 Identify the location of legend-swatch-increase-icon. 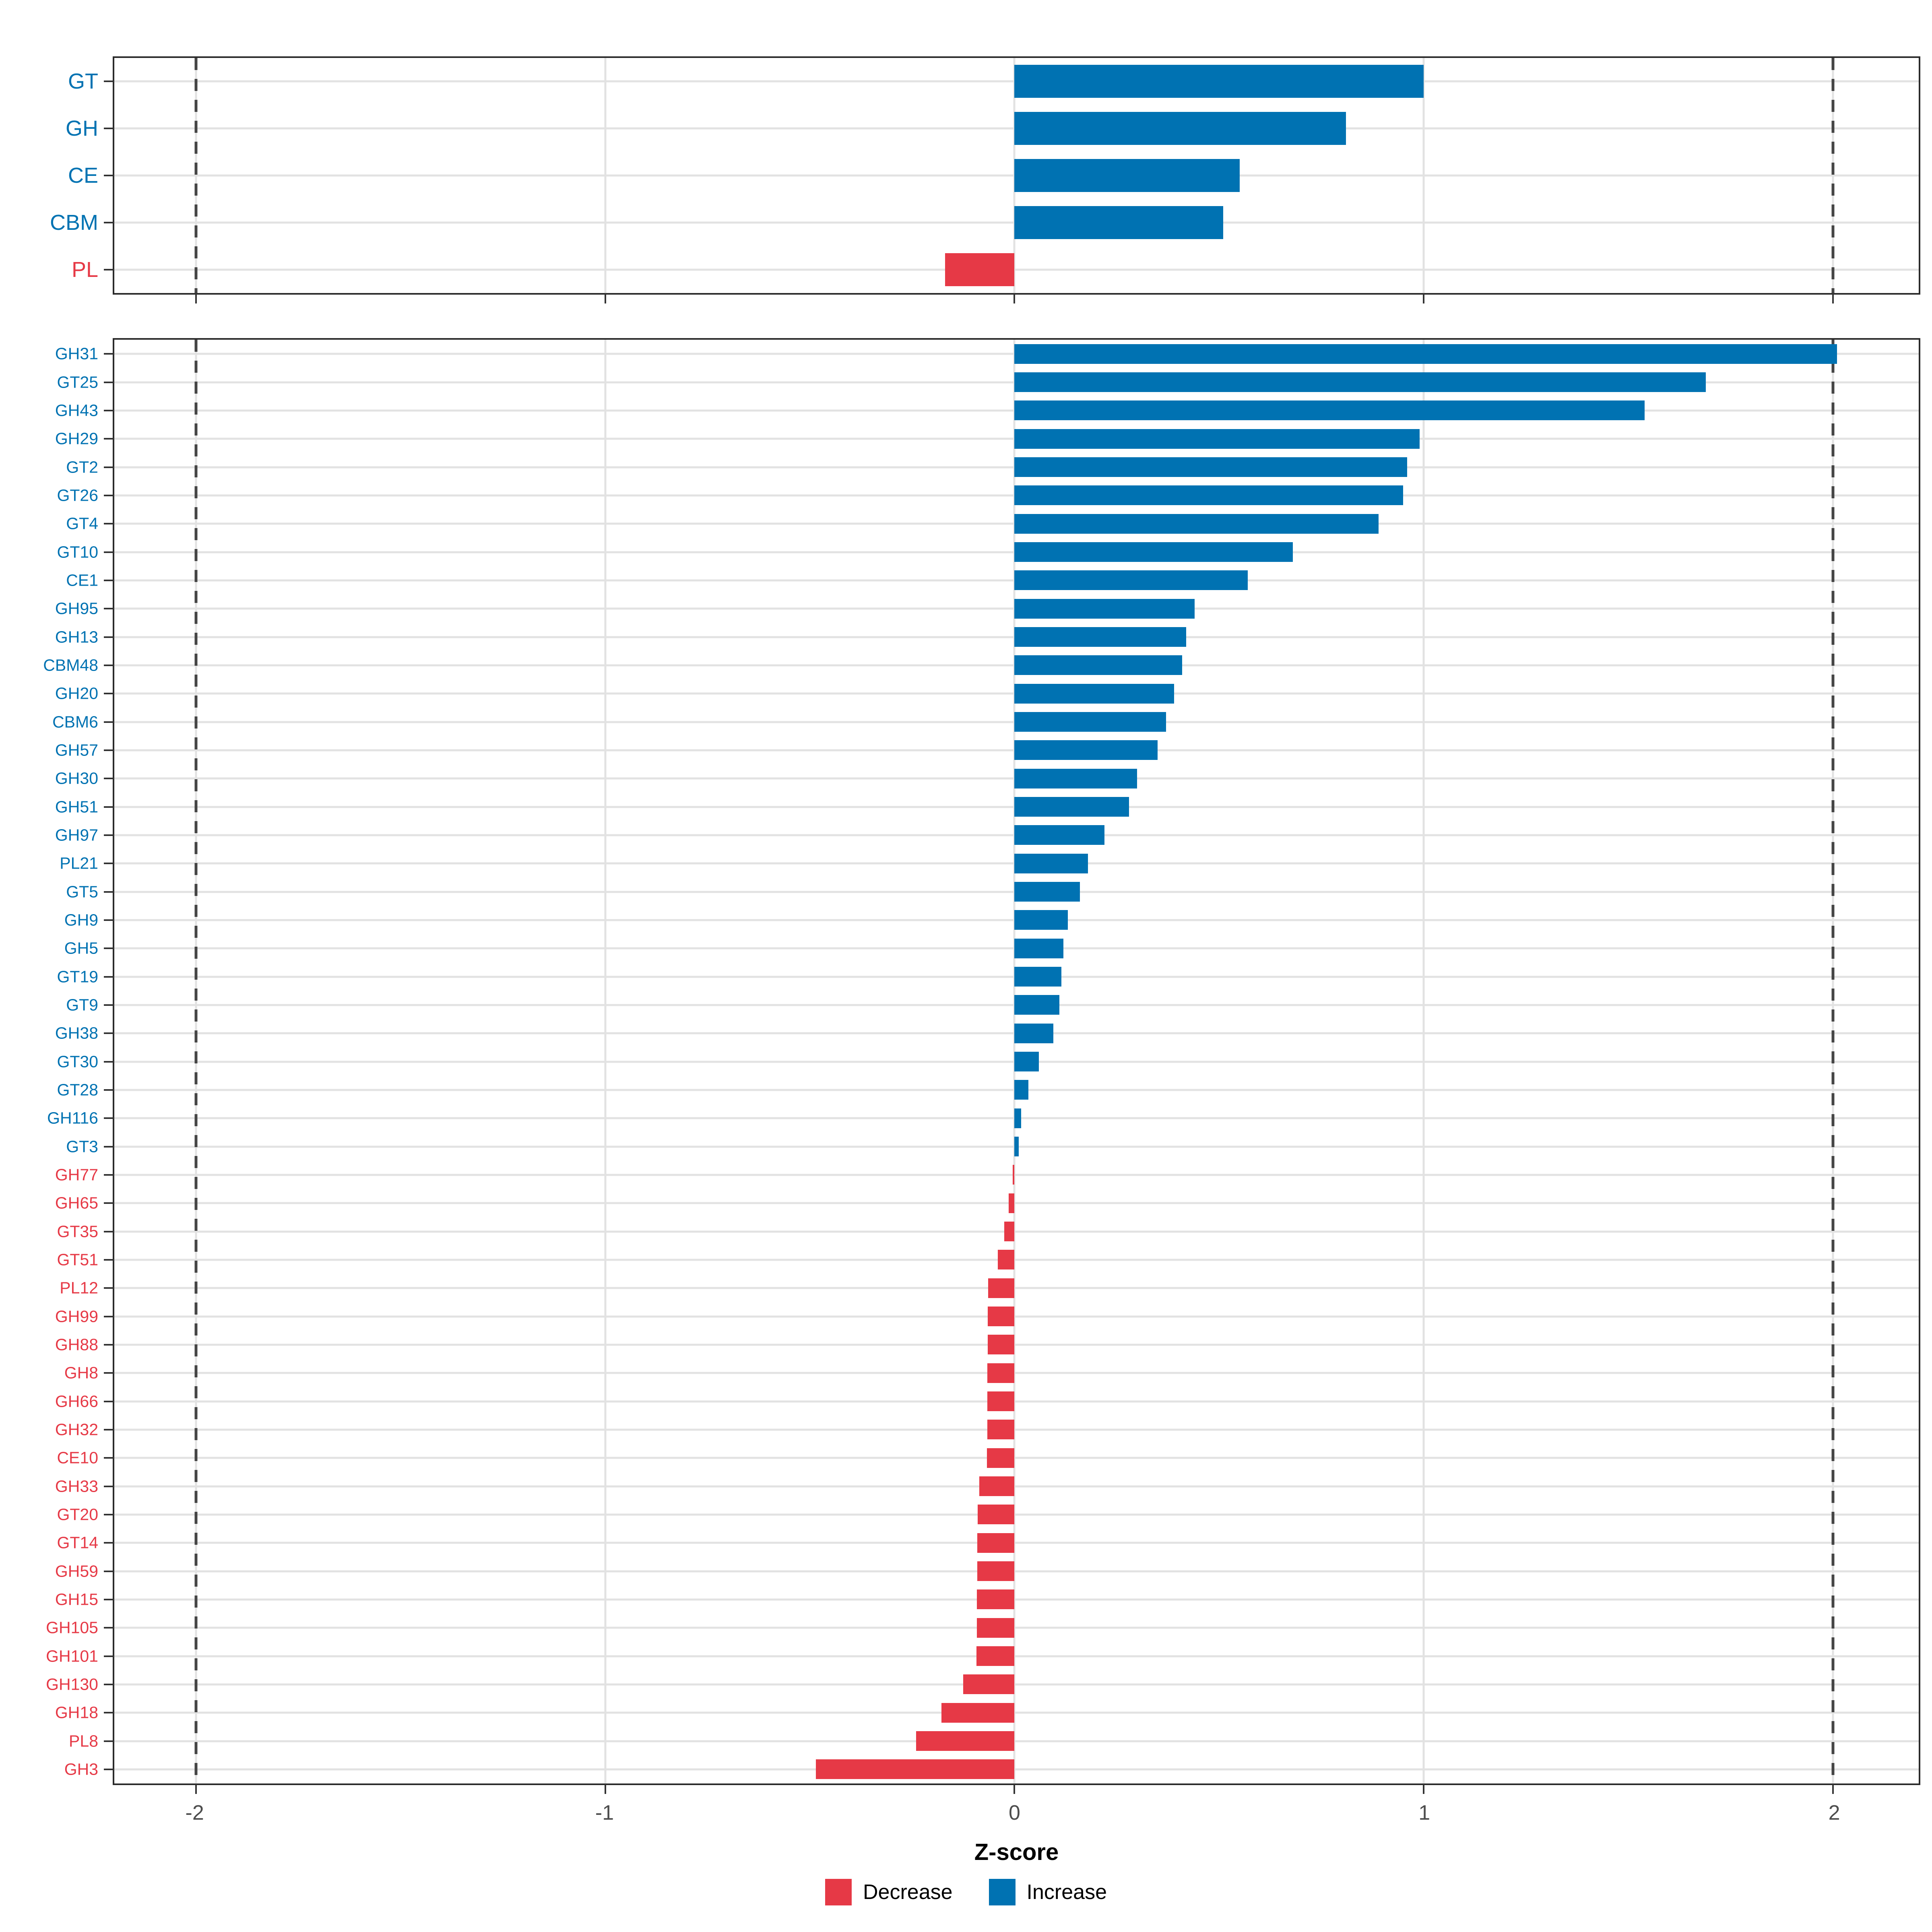
(1002, 1892).